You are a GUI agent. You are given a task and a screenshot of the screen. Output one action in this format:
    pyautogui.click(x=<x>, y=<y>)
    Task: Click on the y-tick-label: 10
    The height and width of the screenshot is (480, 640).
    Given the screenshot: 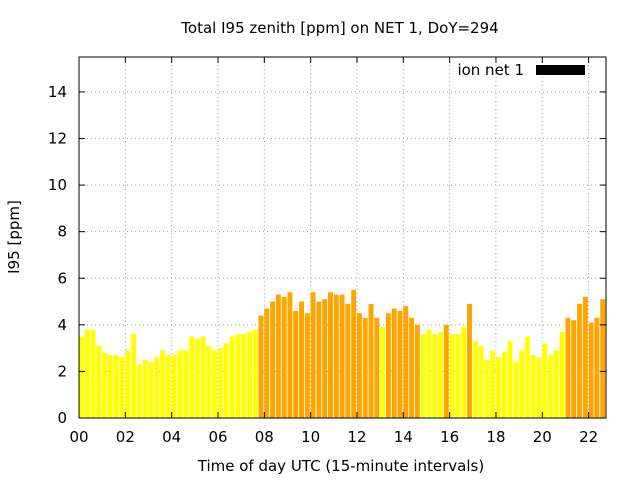 What is the action you would take?
    pyautogui.click(x=57, y=185)
    